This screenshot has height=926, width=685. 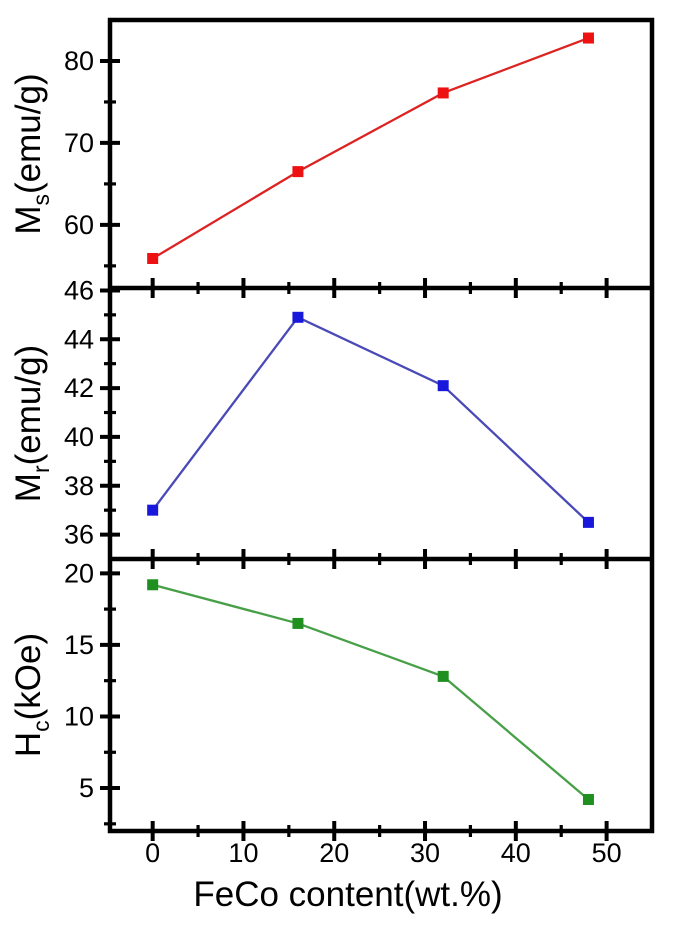 What do you see at coordinates (31, 153) in the screenshot?
I see `y-axis-title: Ms(emu/g)` at bounding box center [31, 153].